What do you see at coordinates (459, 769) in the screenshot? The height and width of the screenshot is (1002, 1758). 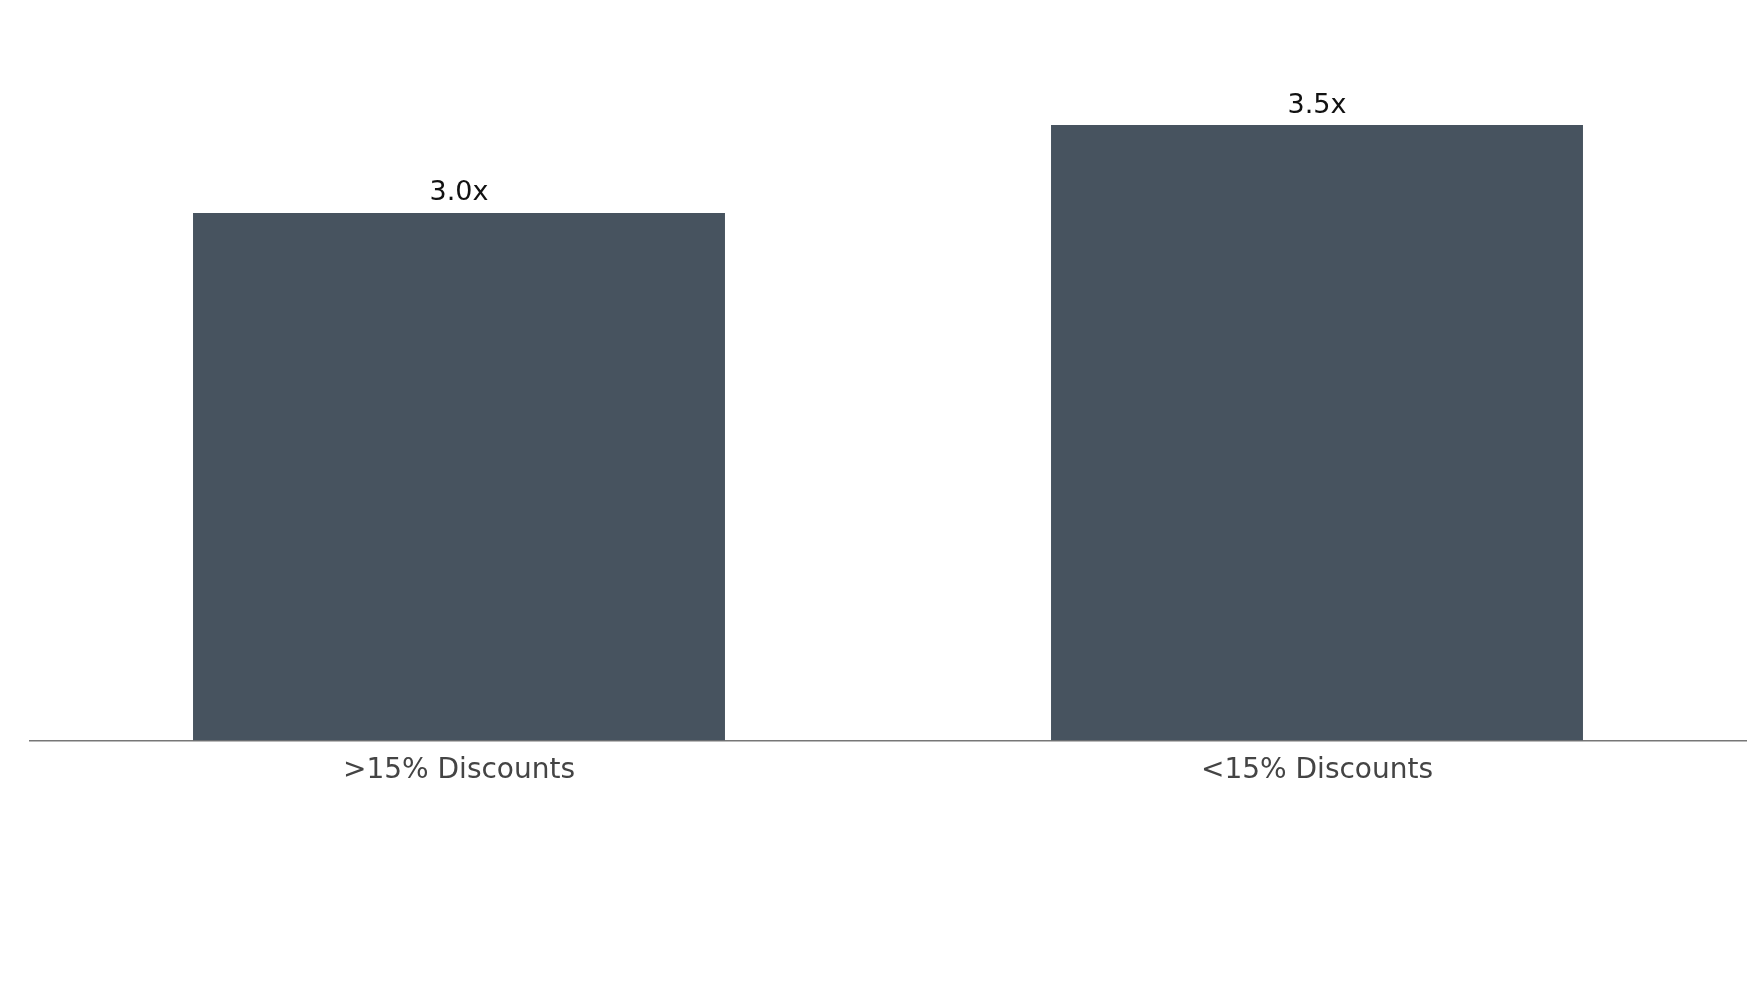 I see `x-tick-label: >15% Discounts` at bounding box center [459, 769].